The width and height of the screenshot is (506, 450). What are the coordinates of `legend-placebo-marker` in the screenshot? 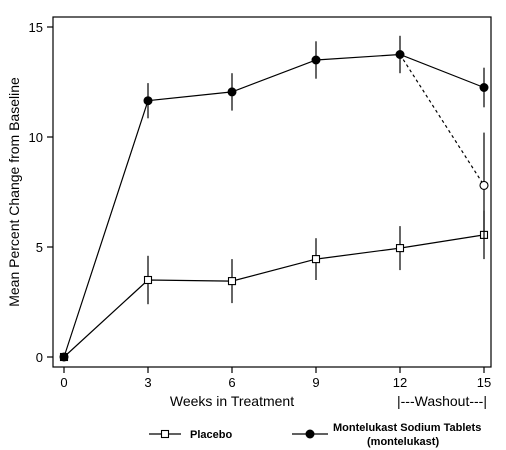 It's located at (165, 434).